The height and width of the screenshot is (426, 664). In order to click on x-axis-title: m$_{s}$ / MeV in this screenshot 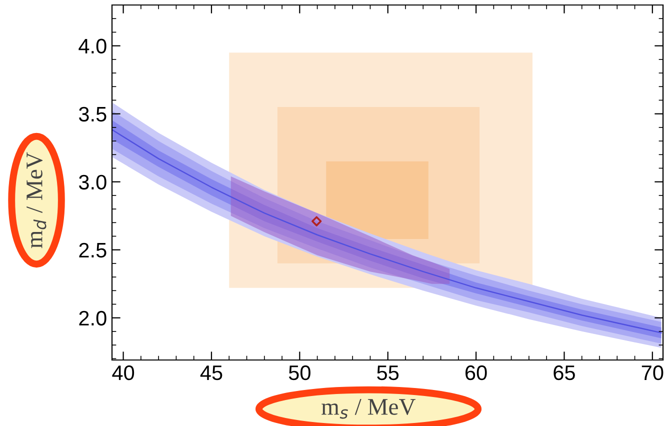, I will do `click(369, 409)`.